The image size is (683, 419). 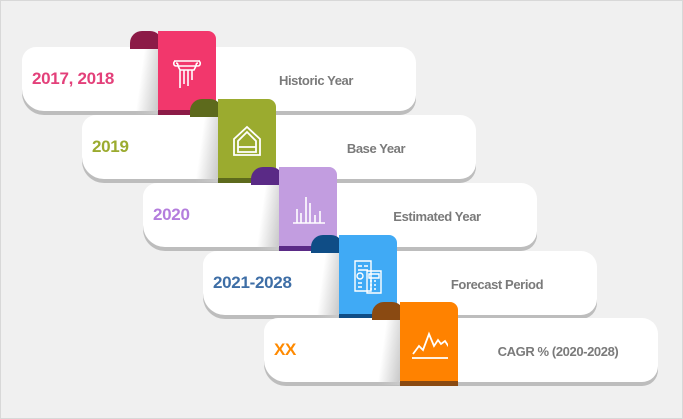 I want to click on row-label: Forecast Period, so click(x=497, y=284).